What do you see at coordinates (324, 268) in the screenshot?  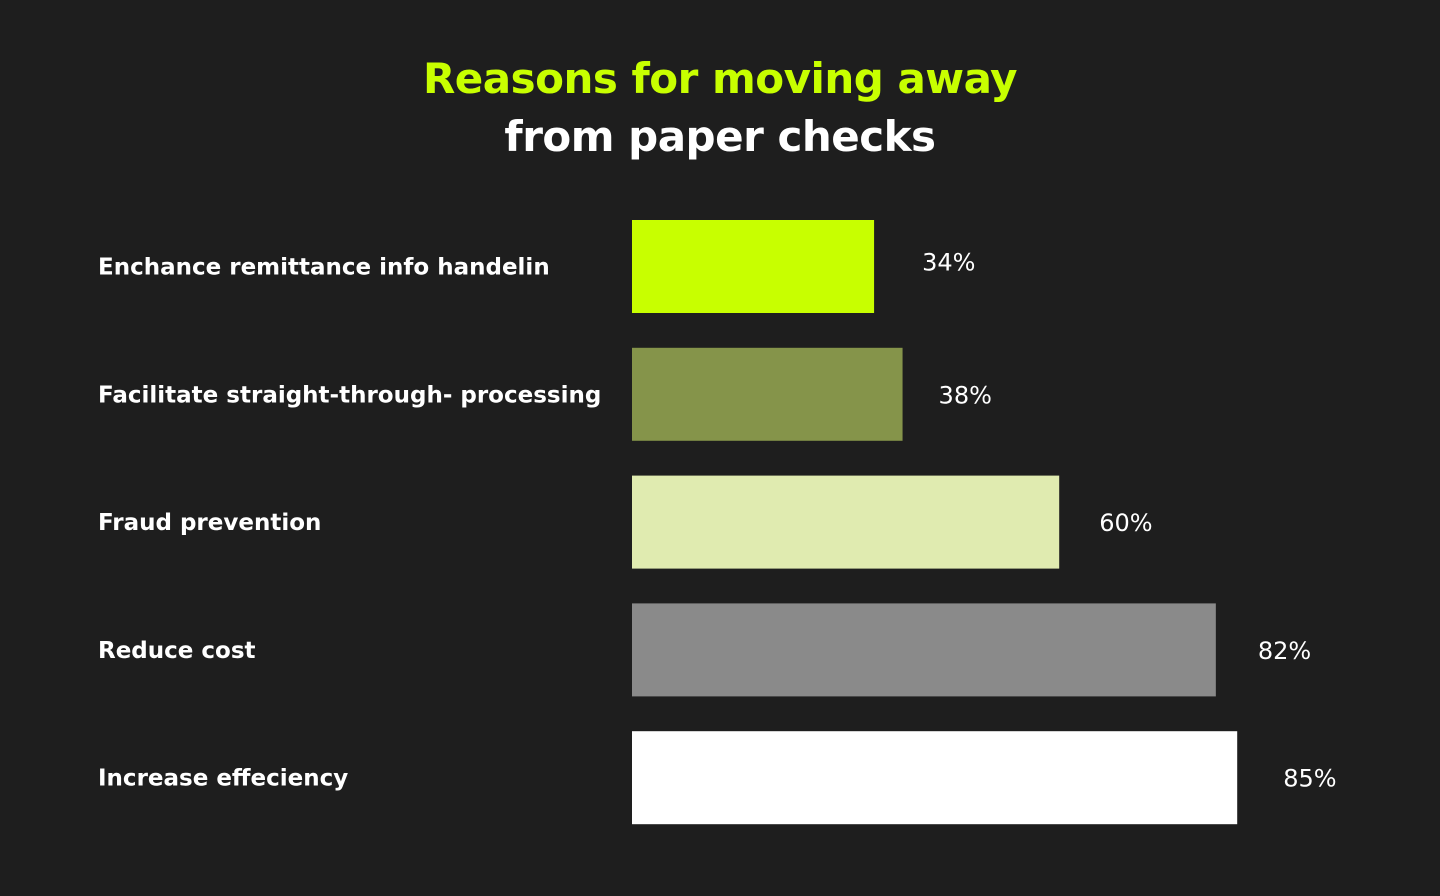 I see `category-label: Enchance remittance info handelin` at bounding box center [324, 268].